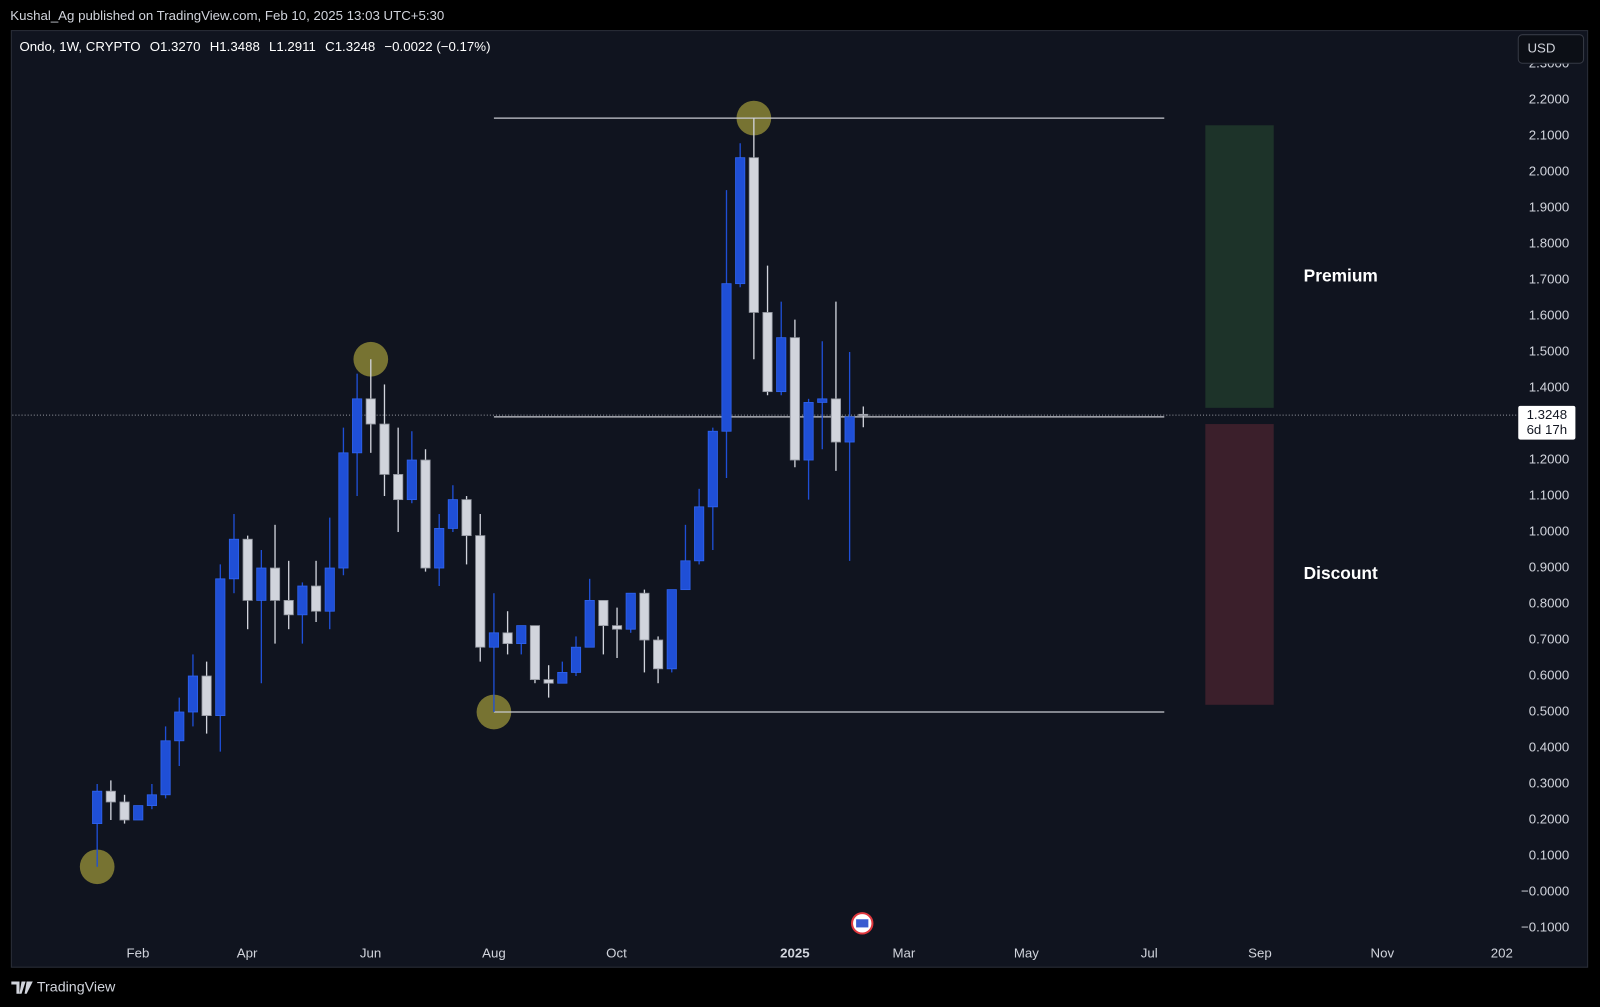 The image size is (1600, 1007). What do you see at coordinates (1549, 675) in the screenshot?
I see `y-tick-label: 0.6000` at bounding box center [1549, 675].